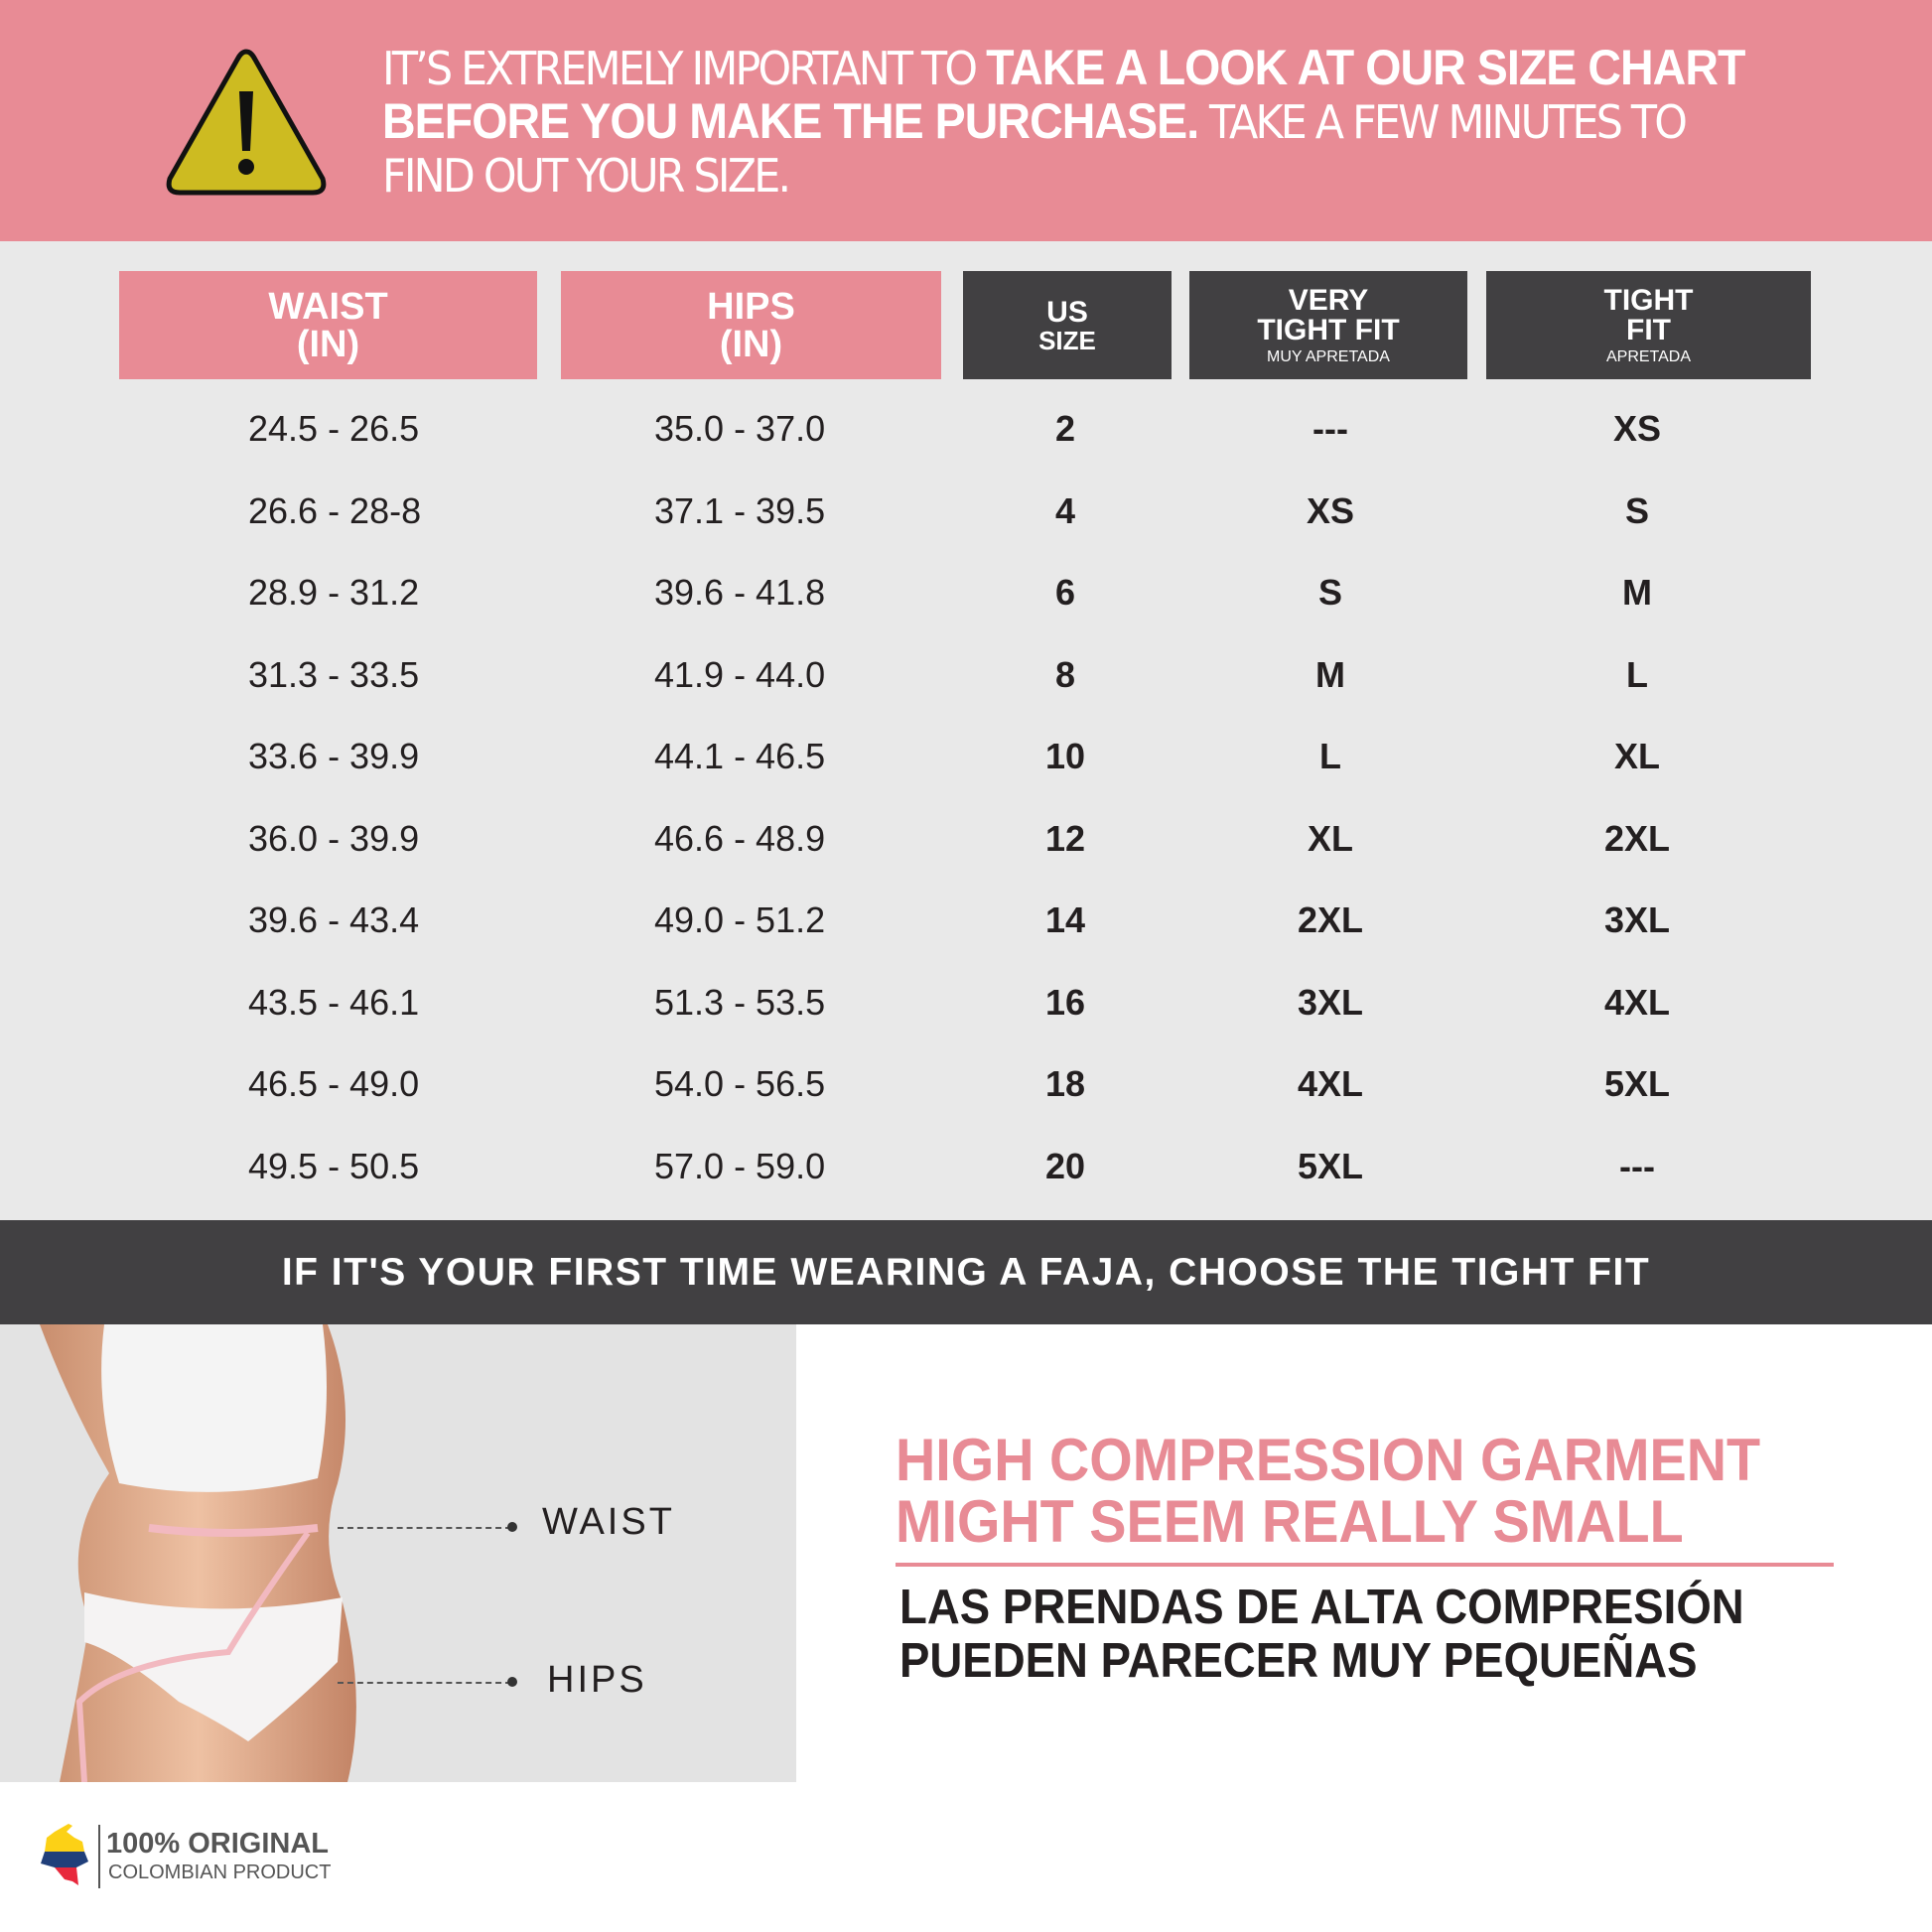 This screenshot has height=1932, width=1932. Describe the element at coordinates (1330, 428) in the screenshot. I see `cell-very-tight-fit: ---` at that location.